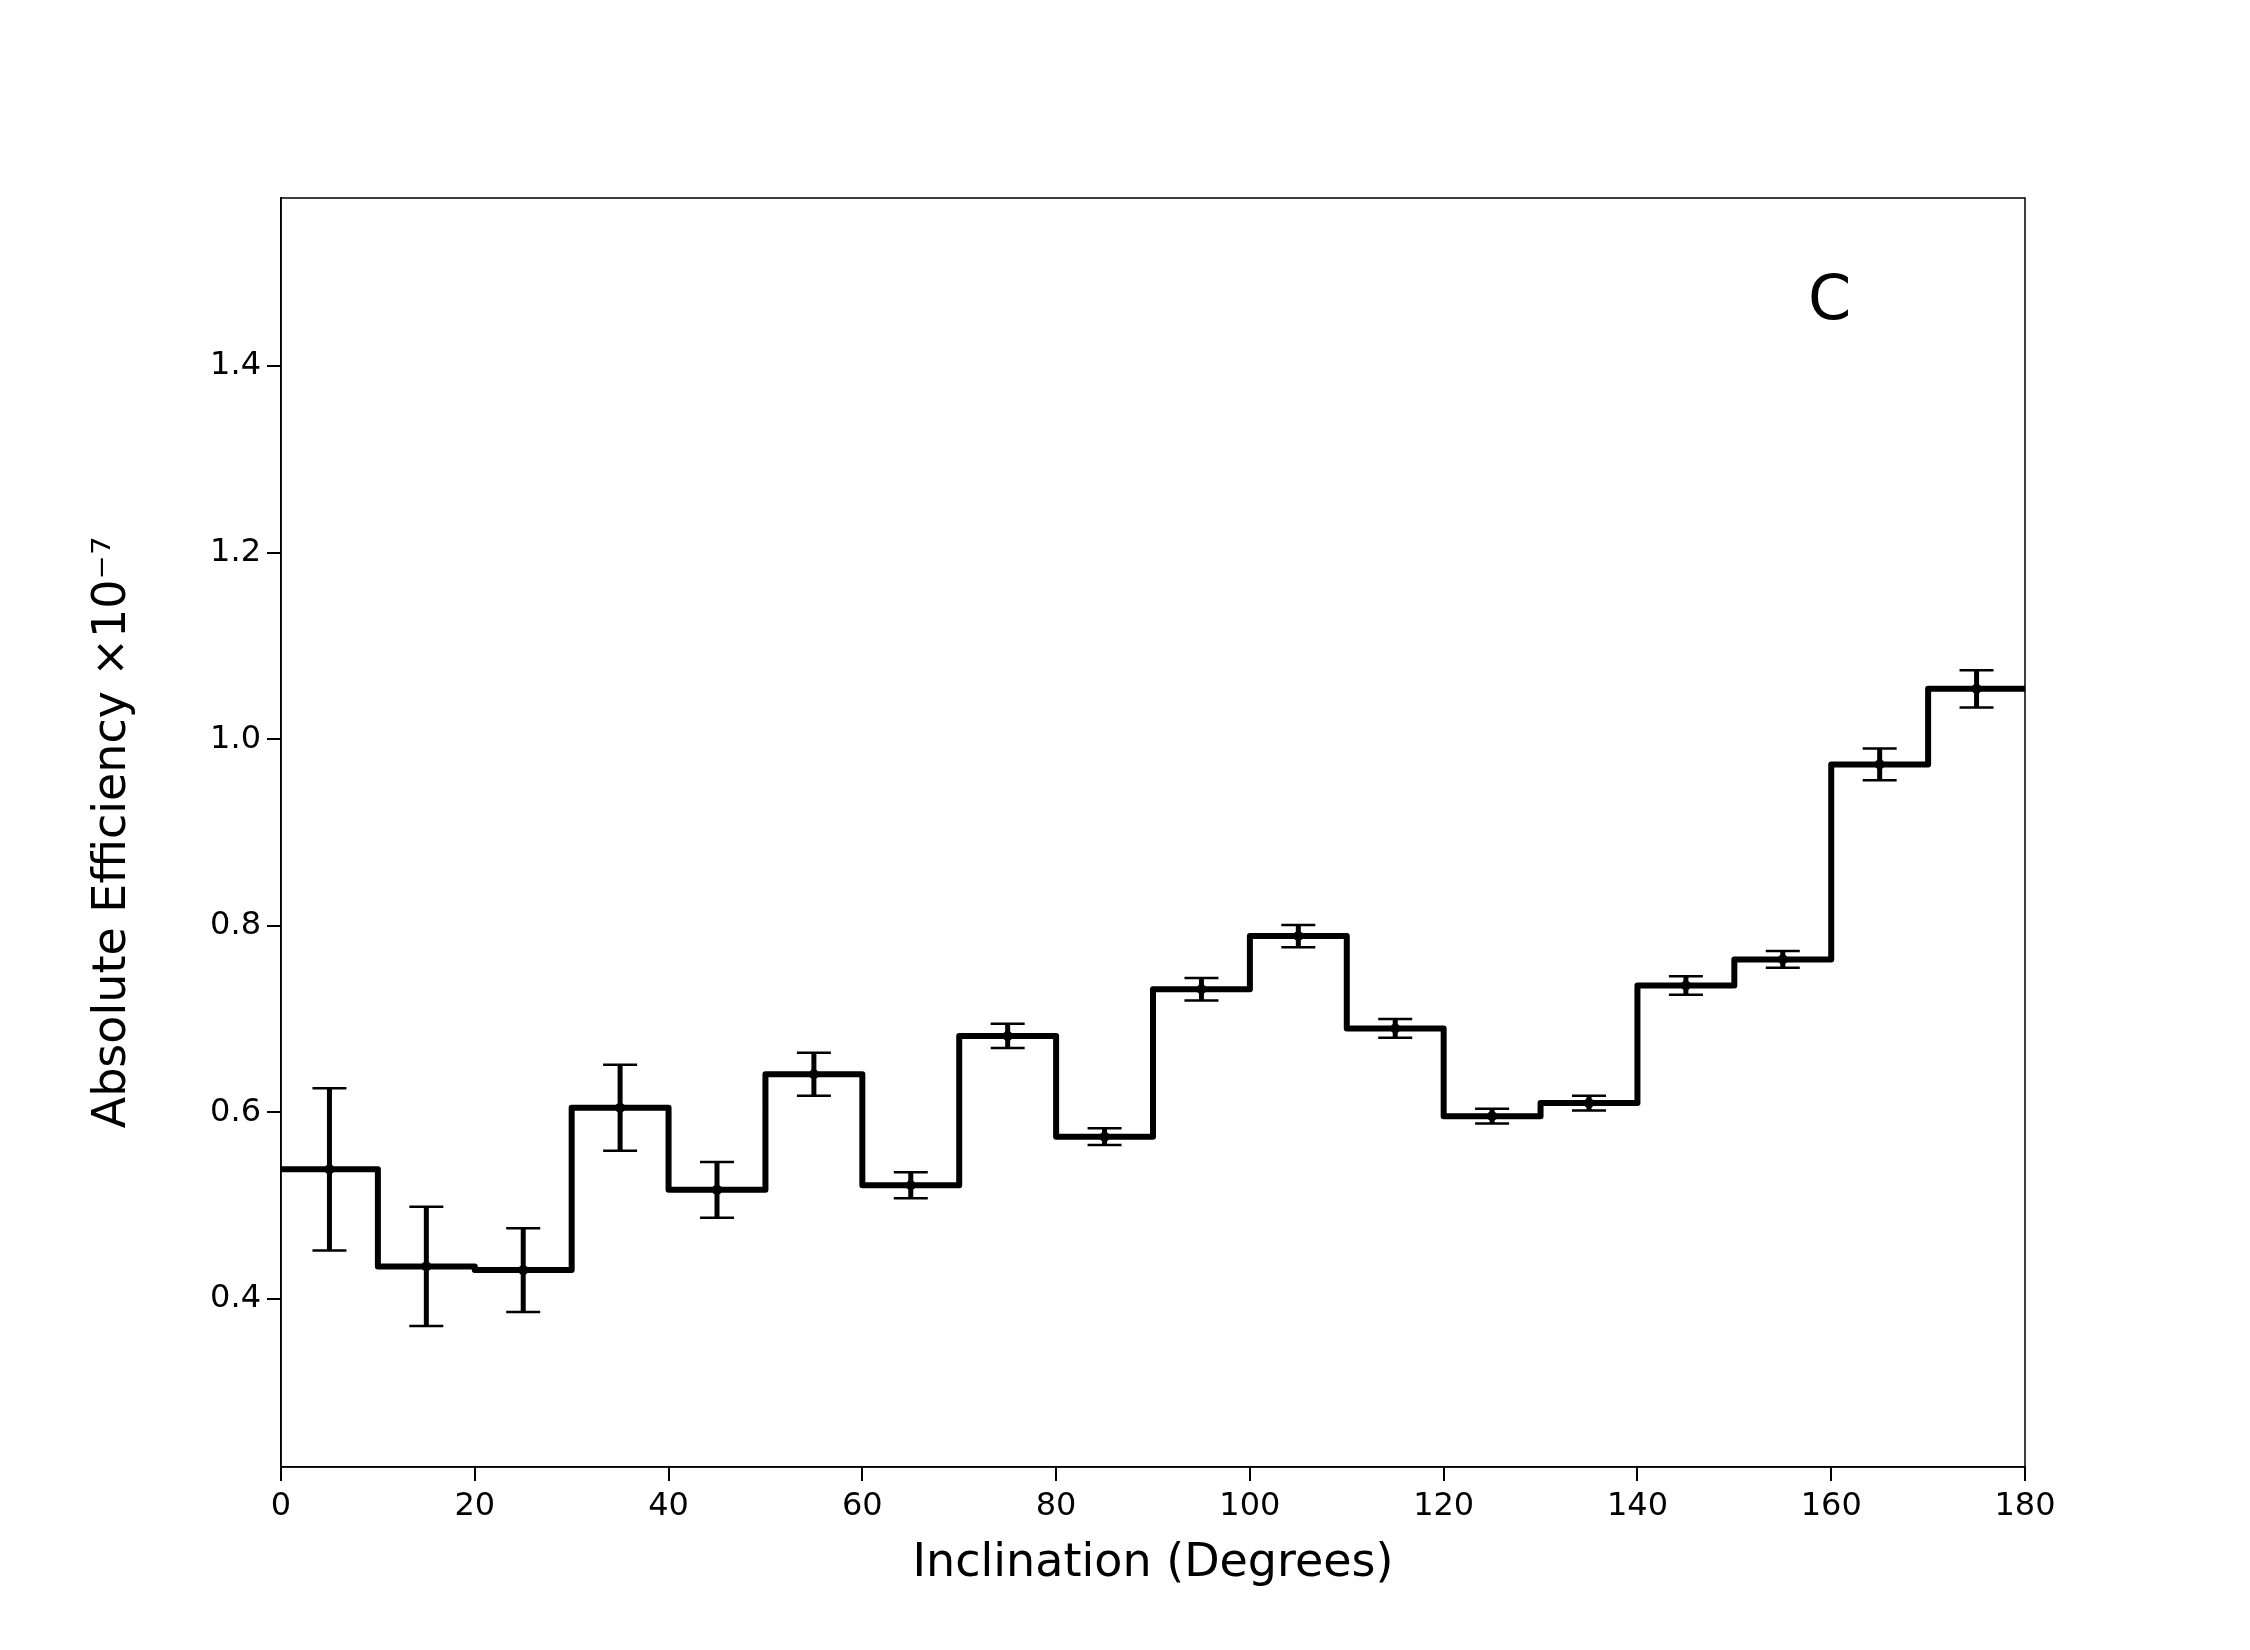 This screenshot has width=2250, height=1650. Describe the element at coordinates (1637, 1503) in the screenshot. I see `x-tick-label: 140` at that location.